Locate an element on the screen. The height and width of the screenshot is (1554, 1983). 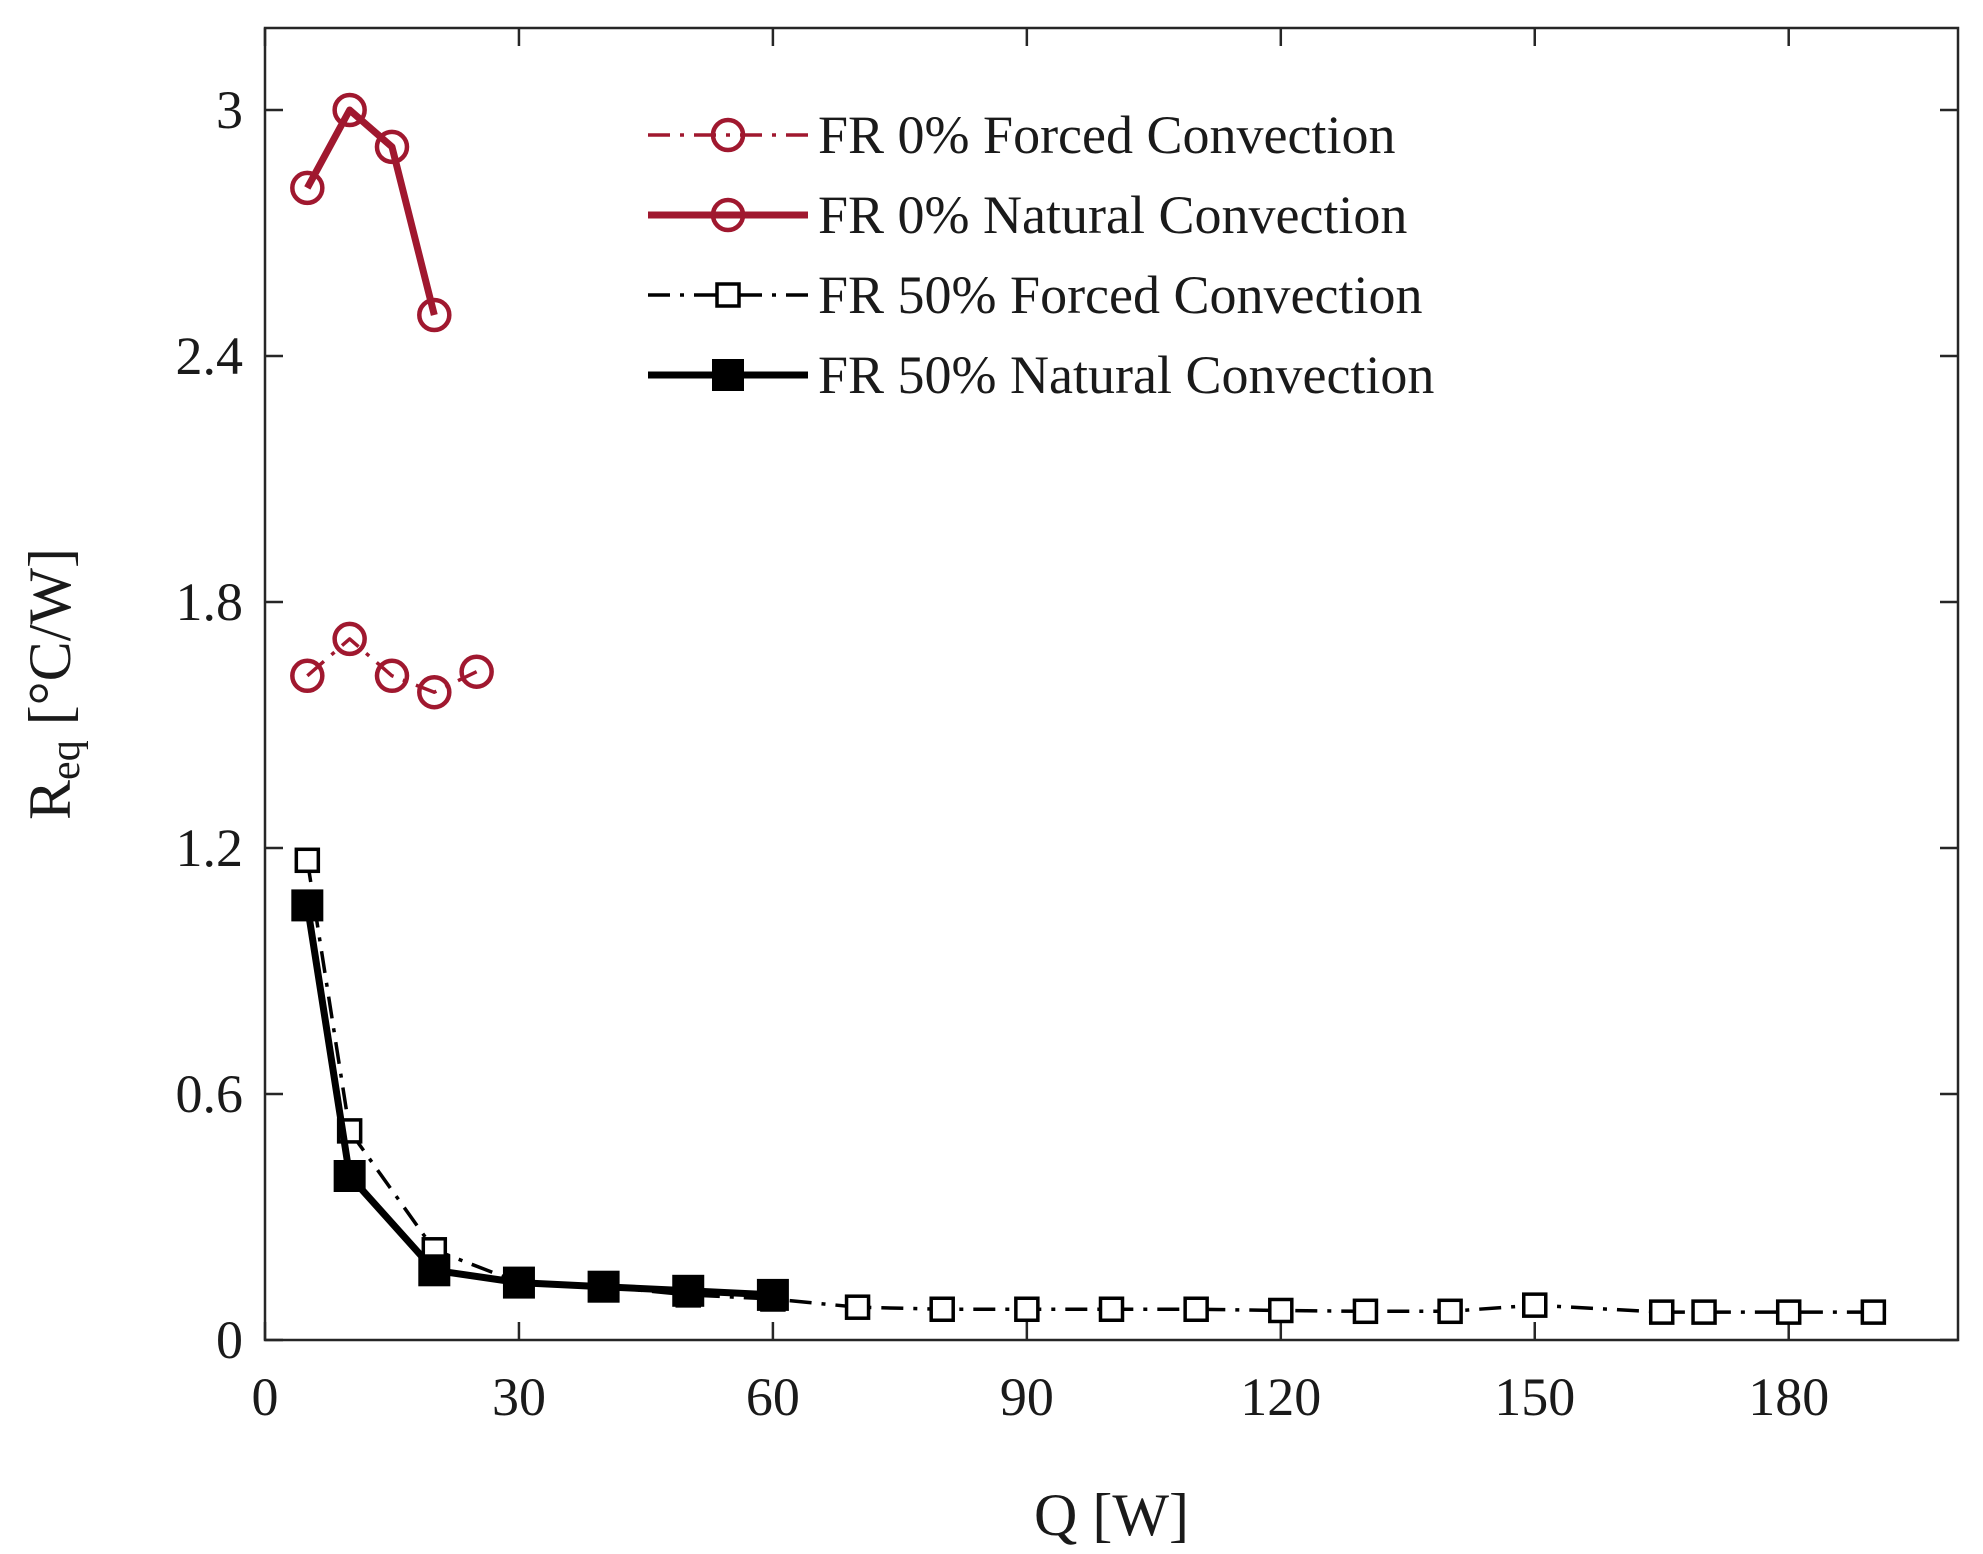
x-tick-label: 120 is located at coordinates (1280, 1397).